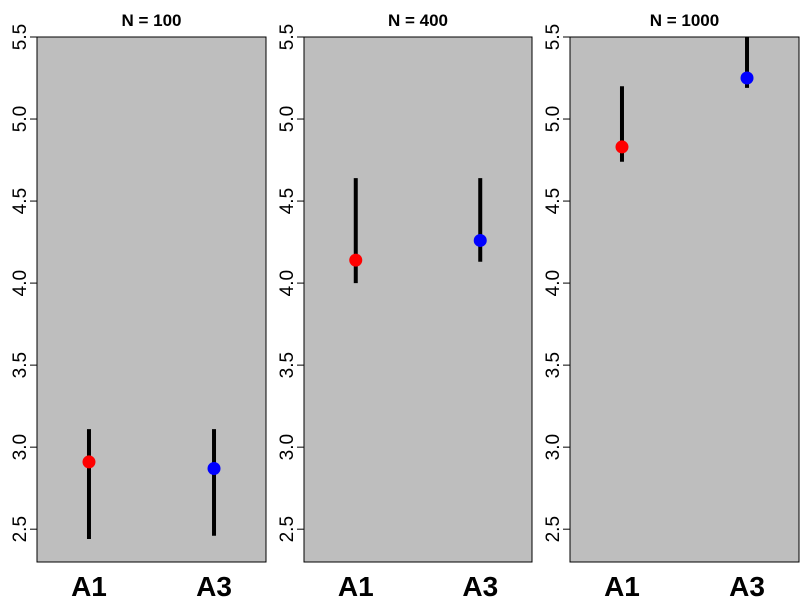 Image resolution: width=800 pixels, height=600 pixels. Describe the element at coordinates (151, 20) in the screenshot. I see `panel-title: N = 100` at that location.